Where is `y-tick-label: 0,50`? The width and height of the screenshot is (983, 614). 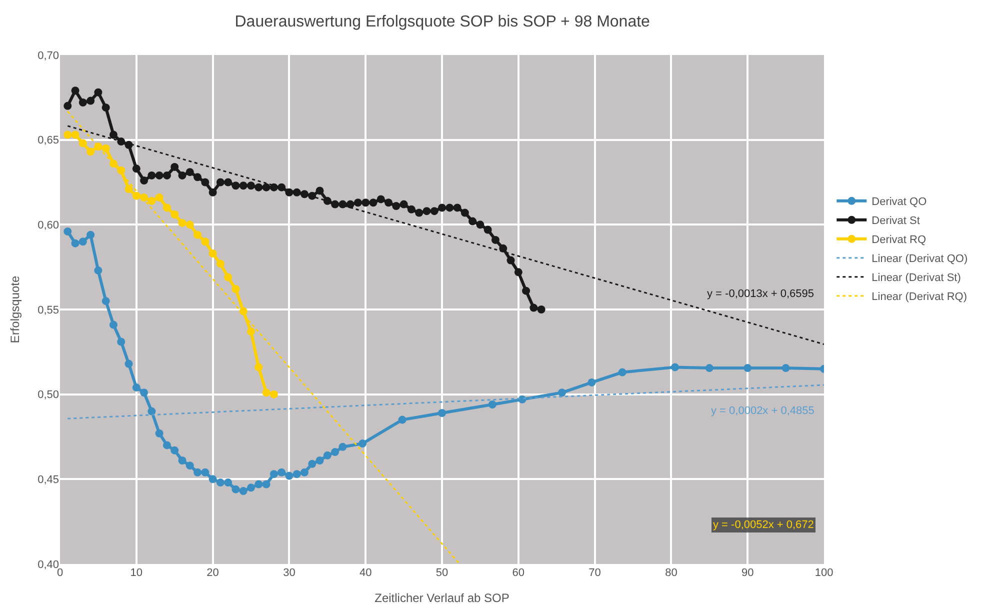
y-tick-label: 0,50 is located at coordinates (48, 395).